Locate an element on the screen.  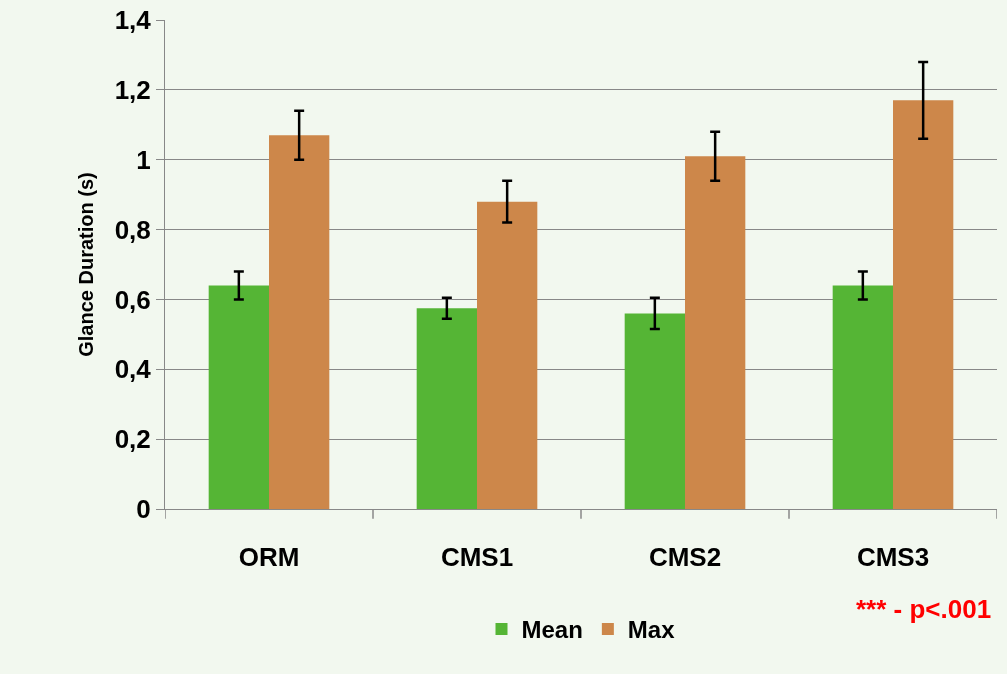
y-tick-label: 0,2 is located at coordinates (132, 439).